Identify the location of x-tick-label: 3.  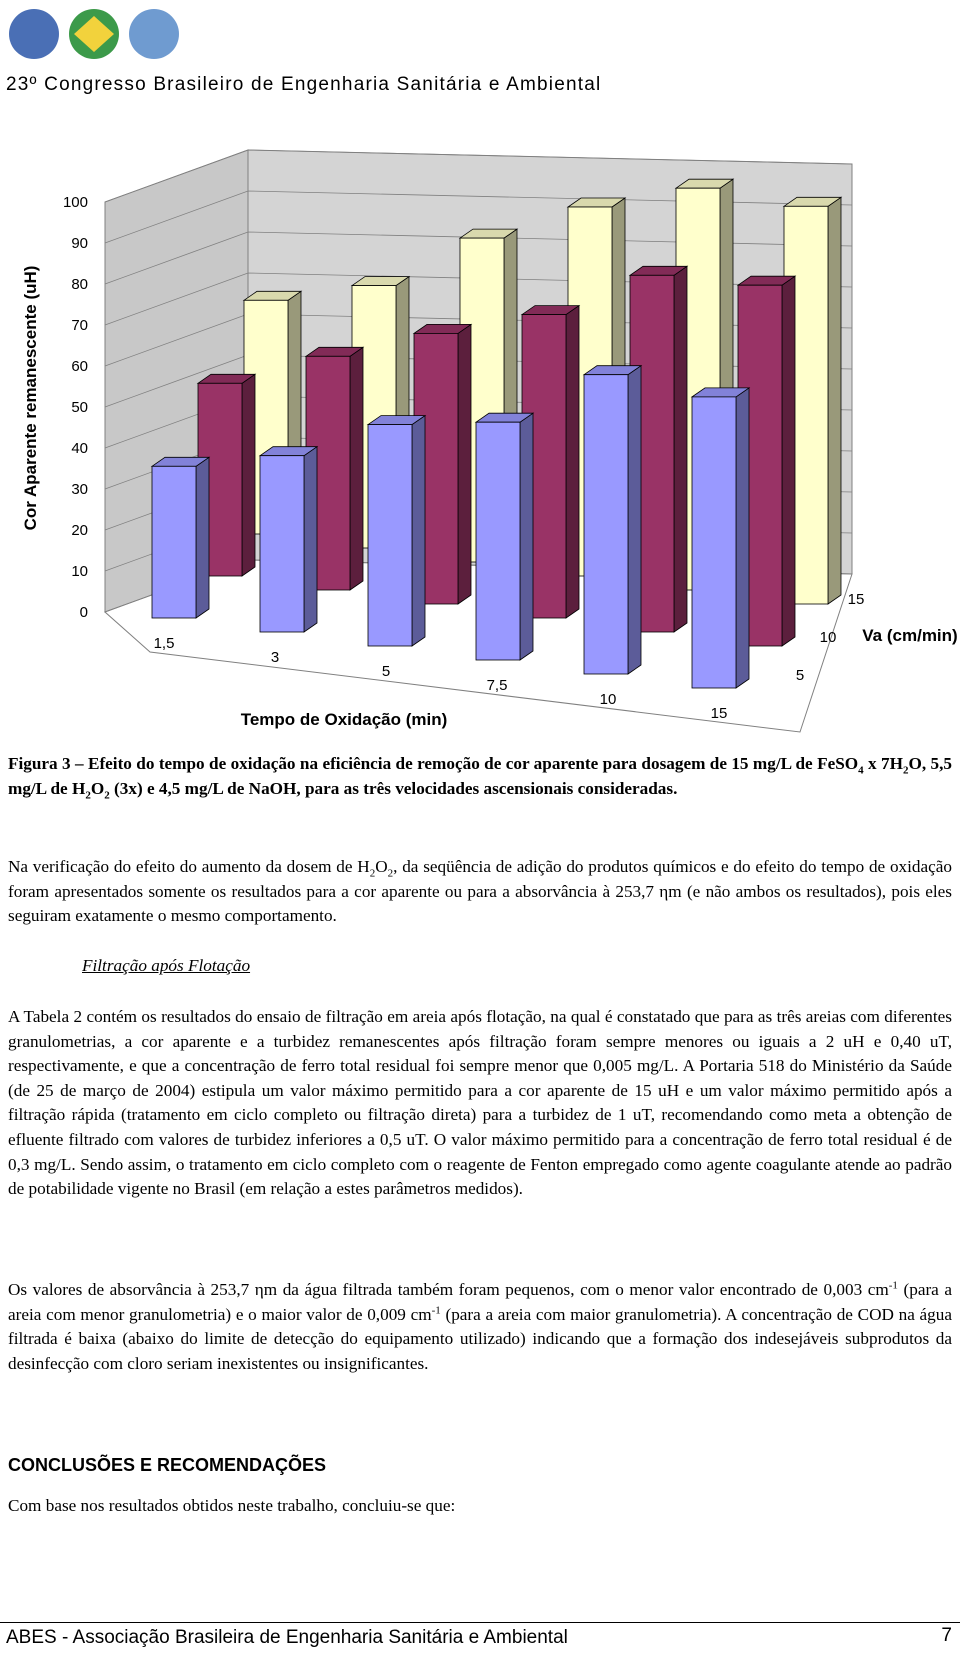
(275, 657).